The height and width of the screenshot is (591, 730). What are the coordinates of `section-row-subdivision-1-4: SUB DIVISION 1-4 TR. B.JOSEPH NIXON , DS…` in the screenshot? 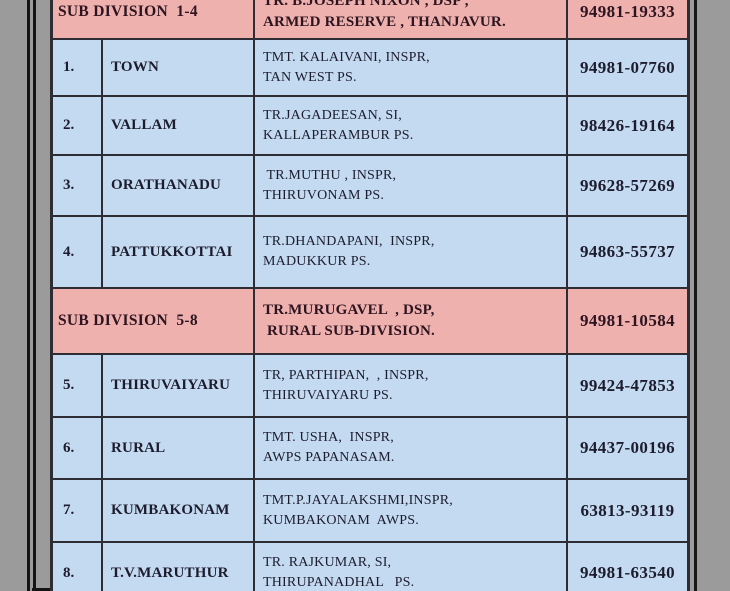 It's located at (370, 20).